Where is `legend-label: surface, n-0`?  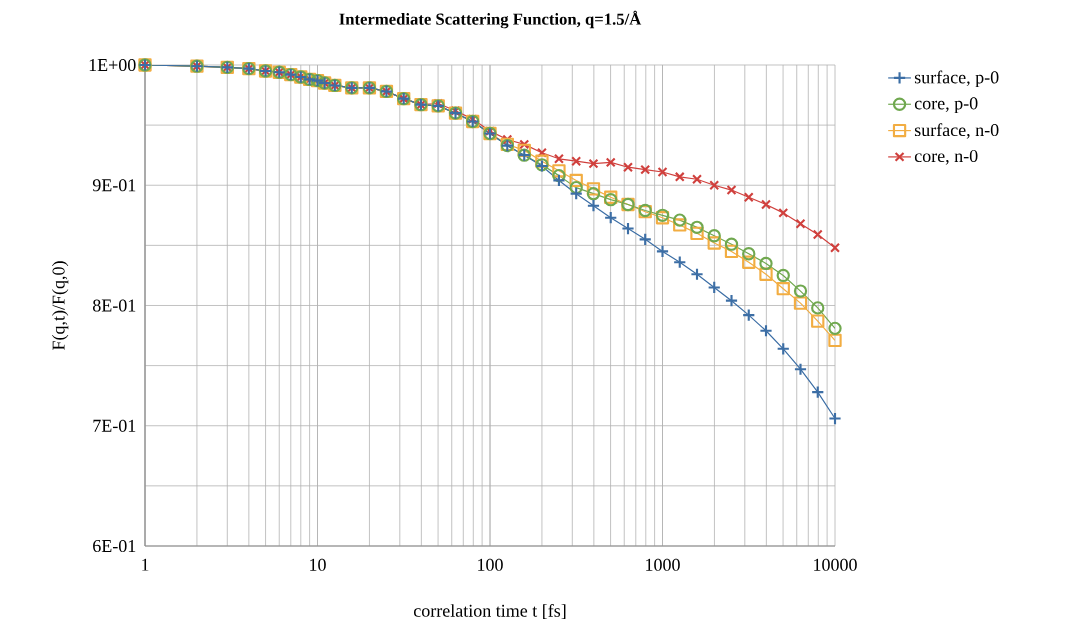
legend-label: surface, n-0 is located at coordinates (956, 131).